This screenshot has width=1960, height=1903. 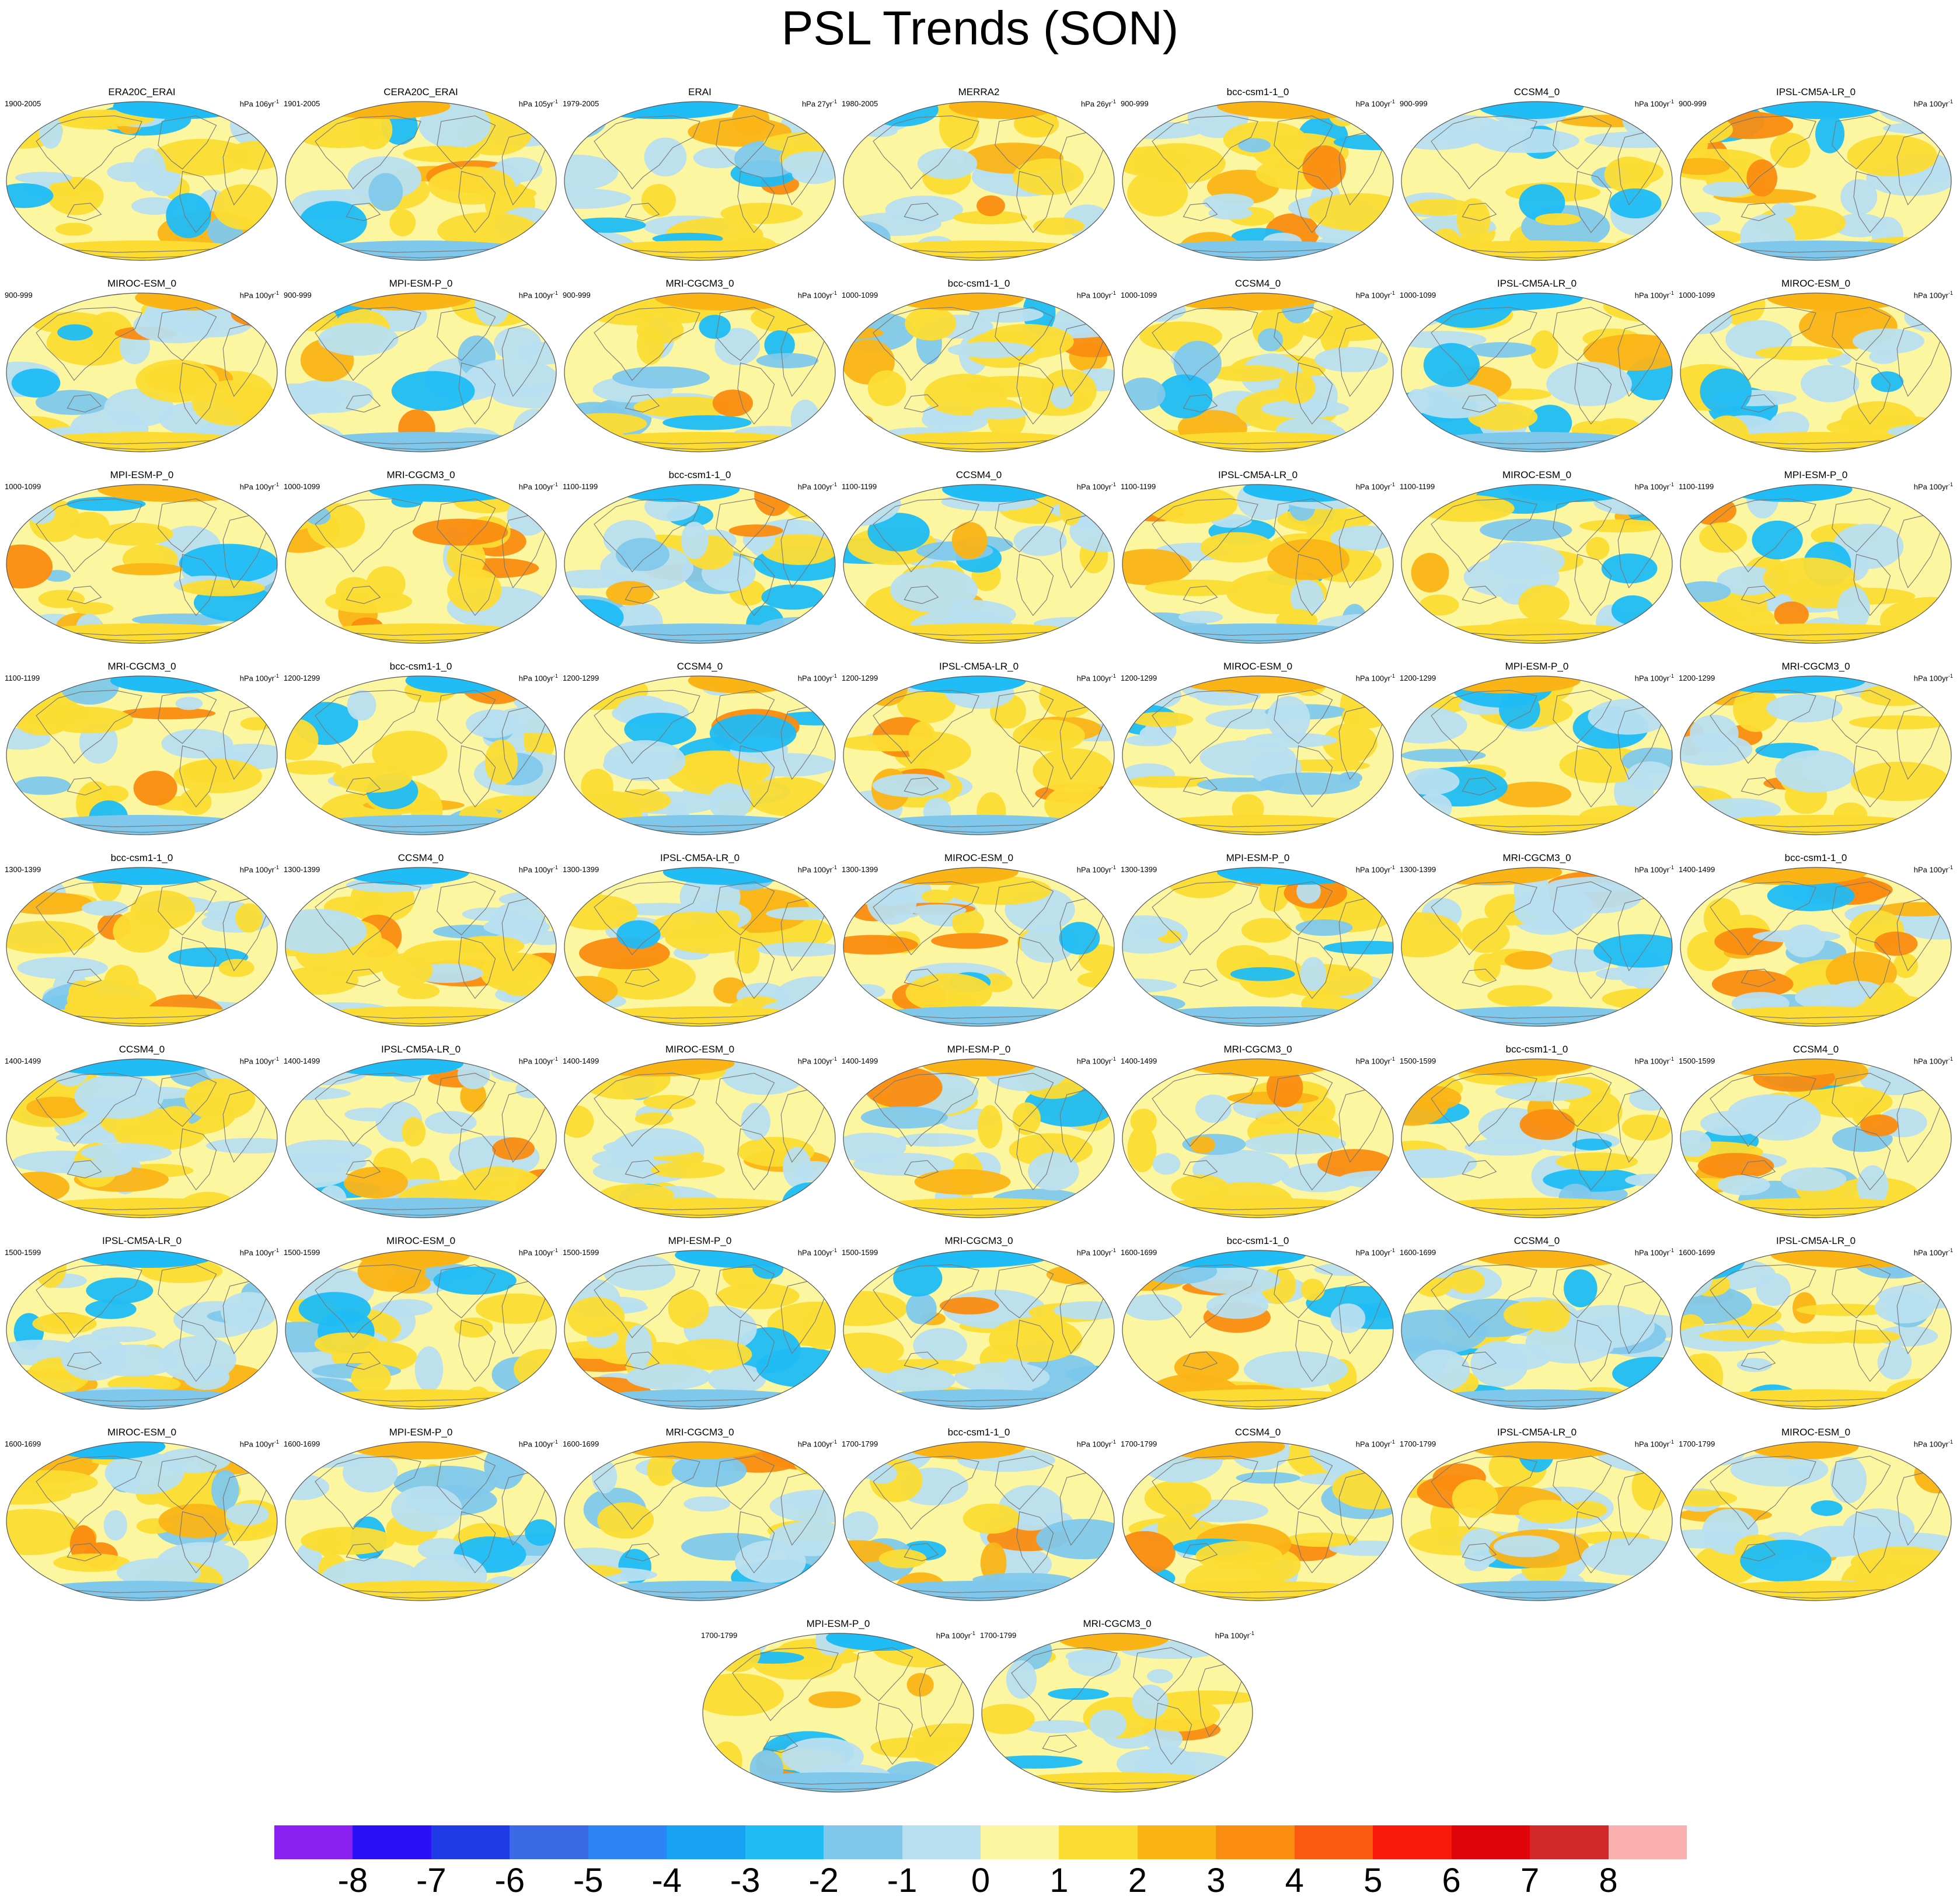 I want to click on page-title: PSL Trends (SON), so click(x=980, y=28).